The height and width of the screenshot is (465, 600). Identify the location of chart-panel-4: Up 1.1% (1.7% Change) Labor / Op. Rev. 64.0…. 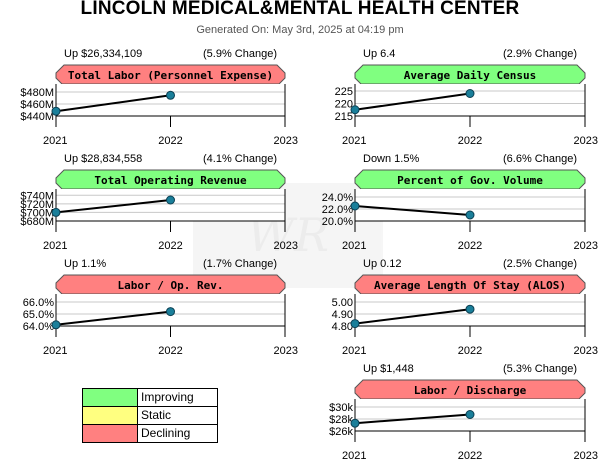
(160, 307).